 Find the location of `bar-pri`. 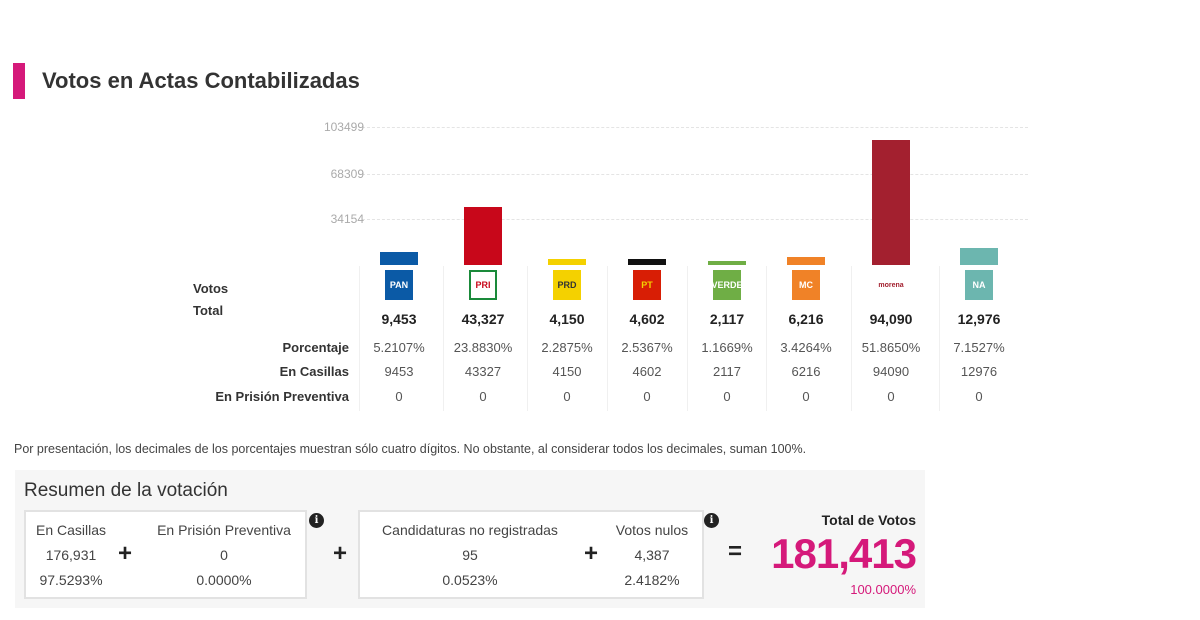

bar-pri is located at coordinates (483, 236).